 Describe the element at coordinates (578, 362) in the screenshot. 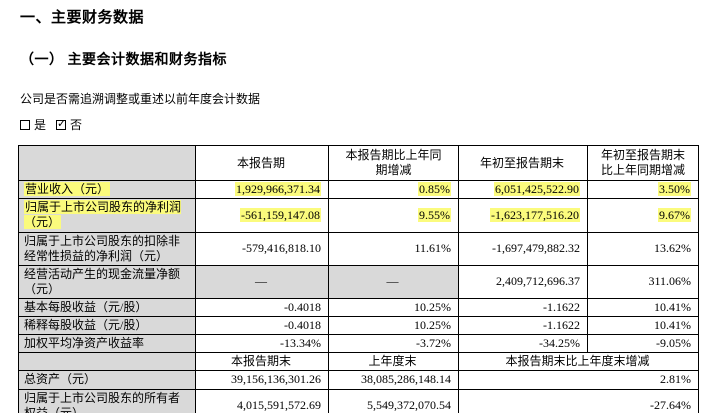

I see `subheader-period-end-change: 本报告期末比上年度末增减` at that location.